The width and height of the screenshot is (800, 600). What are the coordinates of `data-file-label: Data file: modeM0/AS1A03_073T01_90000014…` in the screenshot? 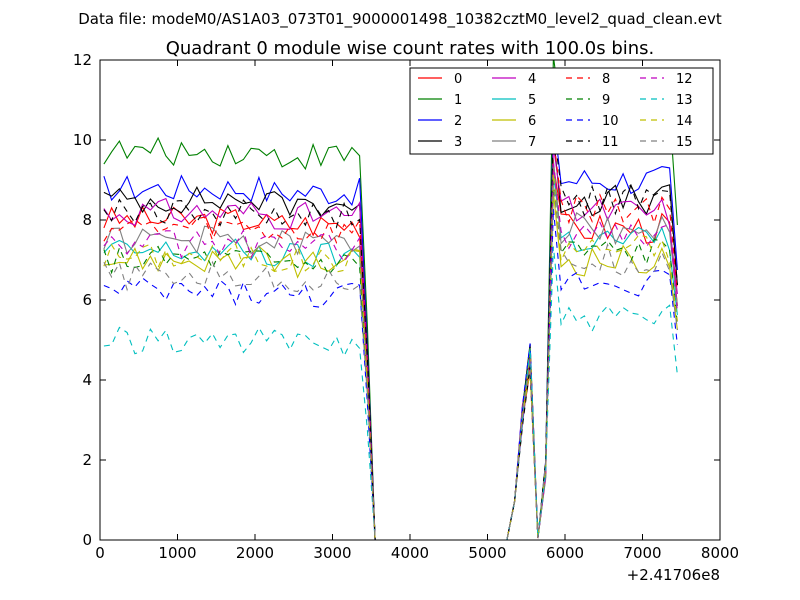 It's located at (400, 19).